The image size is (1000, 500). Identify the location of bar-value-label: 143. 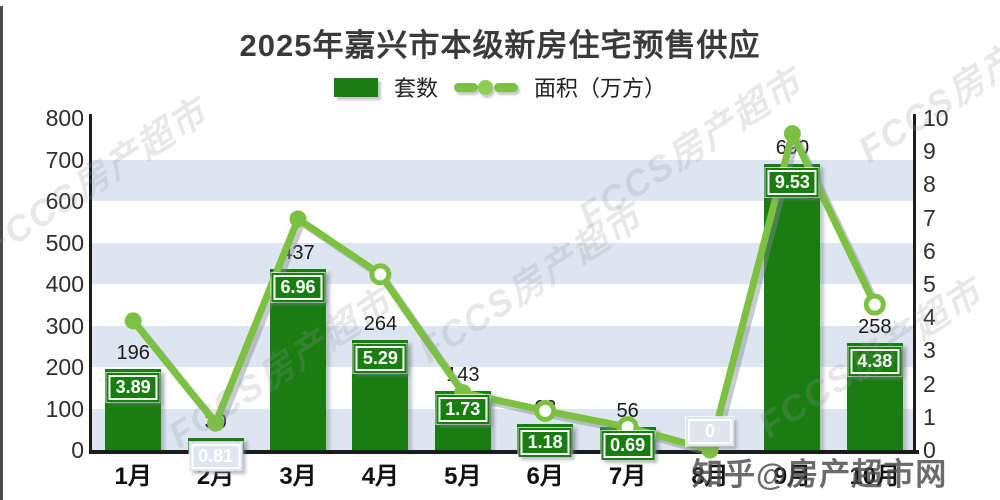
(463, 374).